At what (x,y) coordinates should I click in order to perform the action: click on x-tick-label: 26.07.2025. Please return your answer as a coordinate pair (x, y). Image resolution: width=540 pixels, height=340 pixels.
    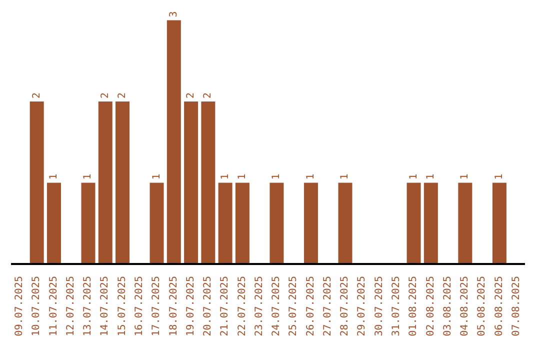
    Looking at the image, I should click on (310, 306).